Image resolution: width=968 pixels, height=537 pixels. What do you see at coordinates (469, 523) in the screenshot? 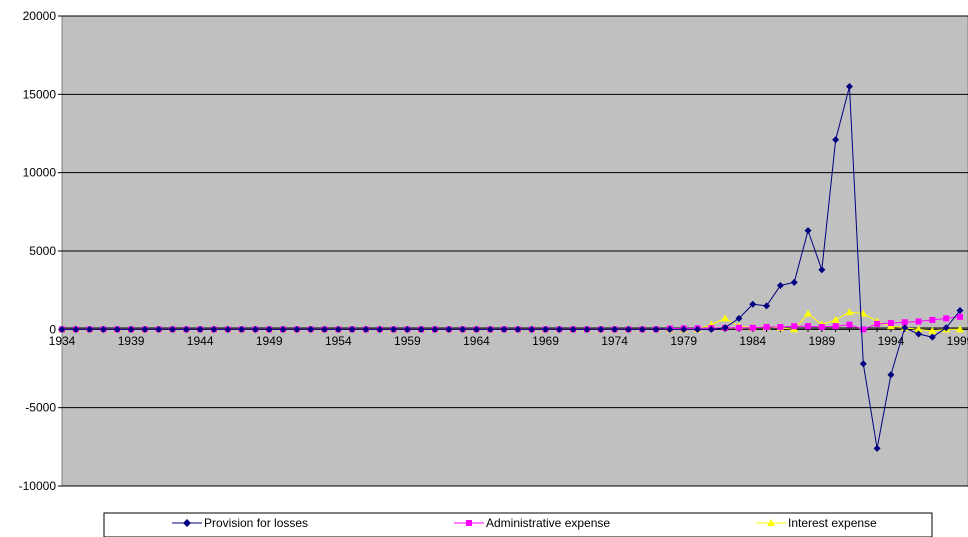
I see `legend-marker-administrative` at bounding box center [469, 523].